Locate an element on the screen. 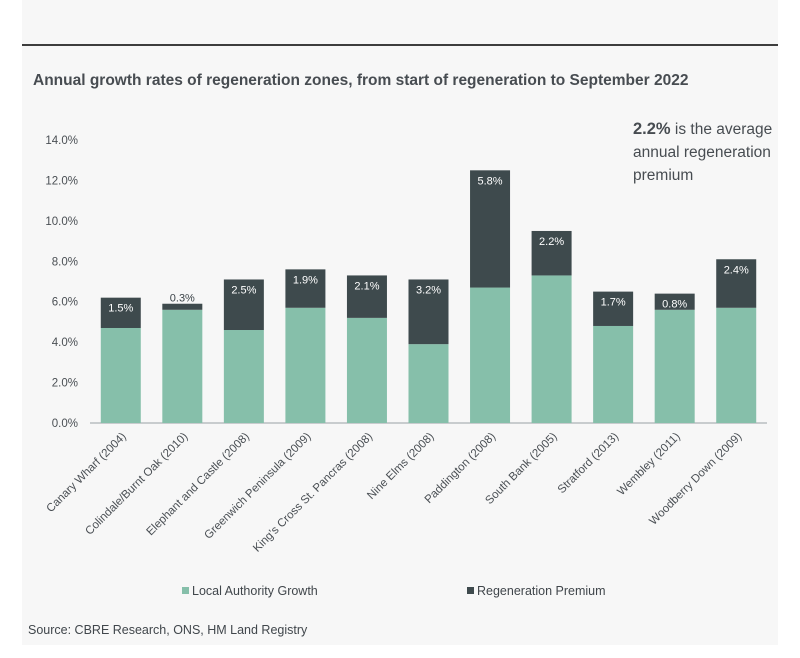 The image size is (800, 658). data-label: 2.2% is located at coordinates (551, 242).